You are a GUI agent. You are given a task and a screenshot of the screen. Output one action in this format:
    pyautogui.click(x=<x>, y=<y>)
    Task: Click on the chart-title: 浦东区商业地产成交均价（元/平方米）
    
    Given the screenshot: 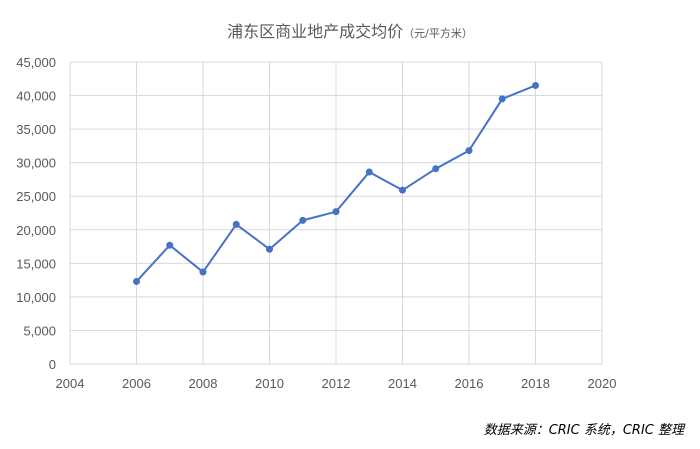 What is the action you would take?
    pyautogui.click(x=350, y=30)
    